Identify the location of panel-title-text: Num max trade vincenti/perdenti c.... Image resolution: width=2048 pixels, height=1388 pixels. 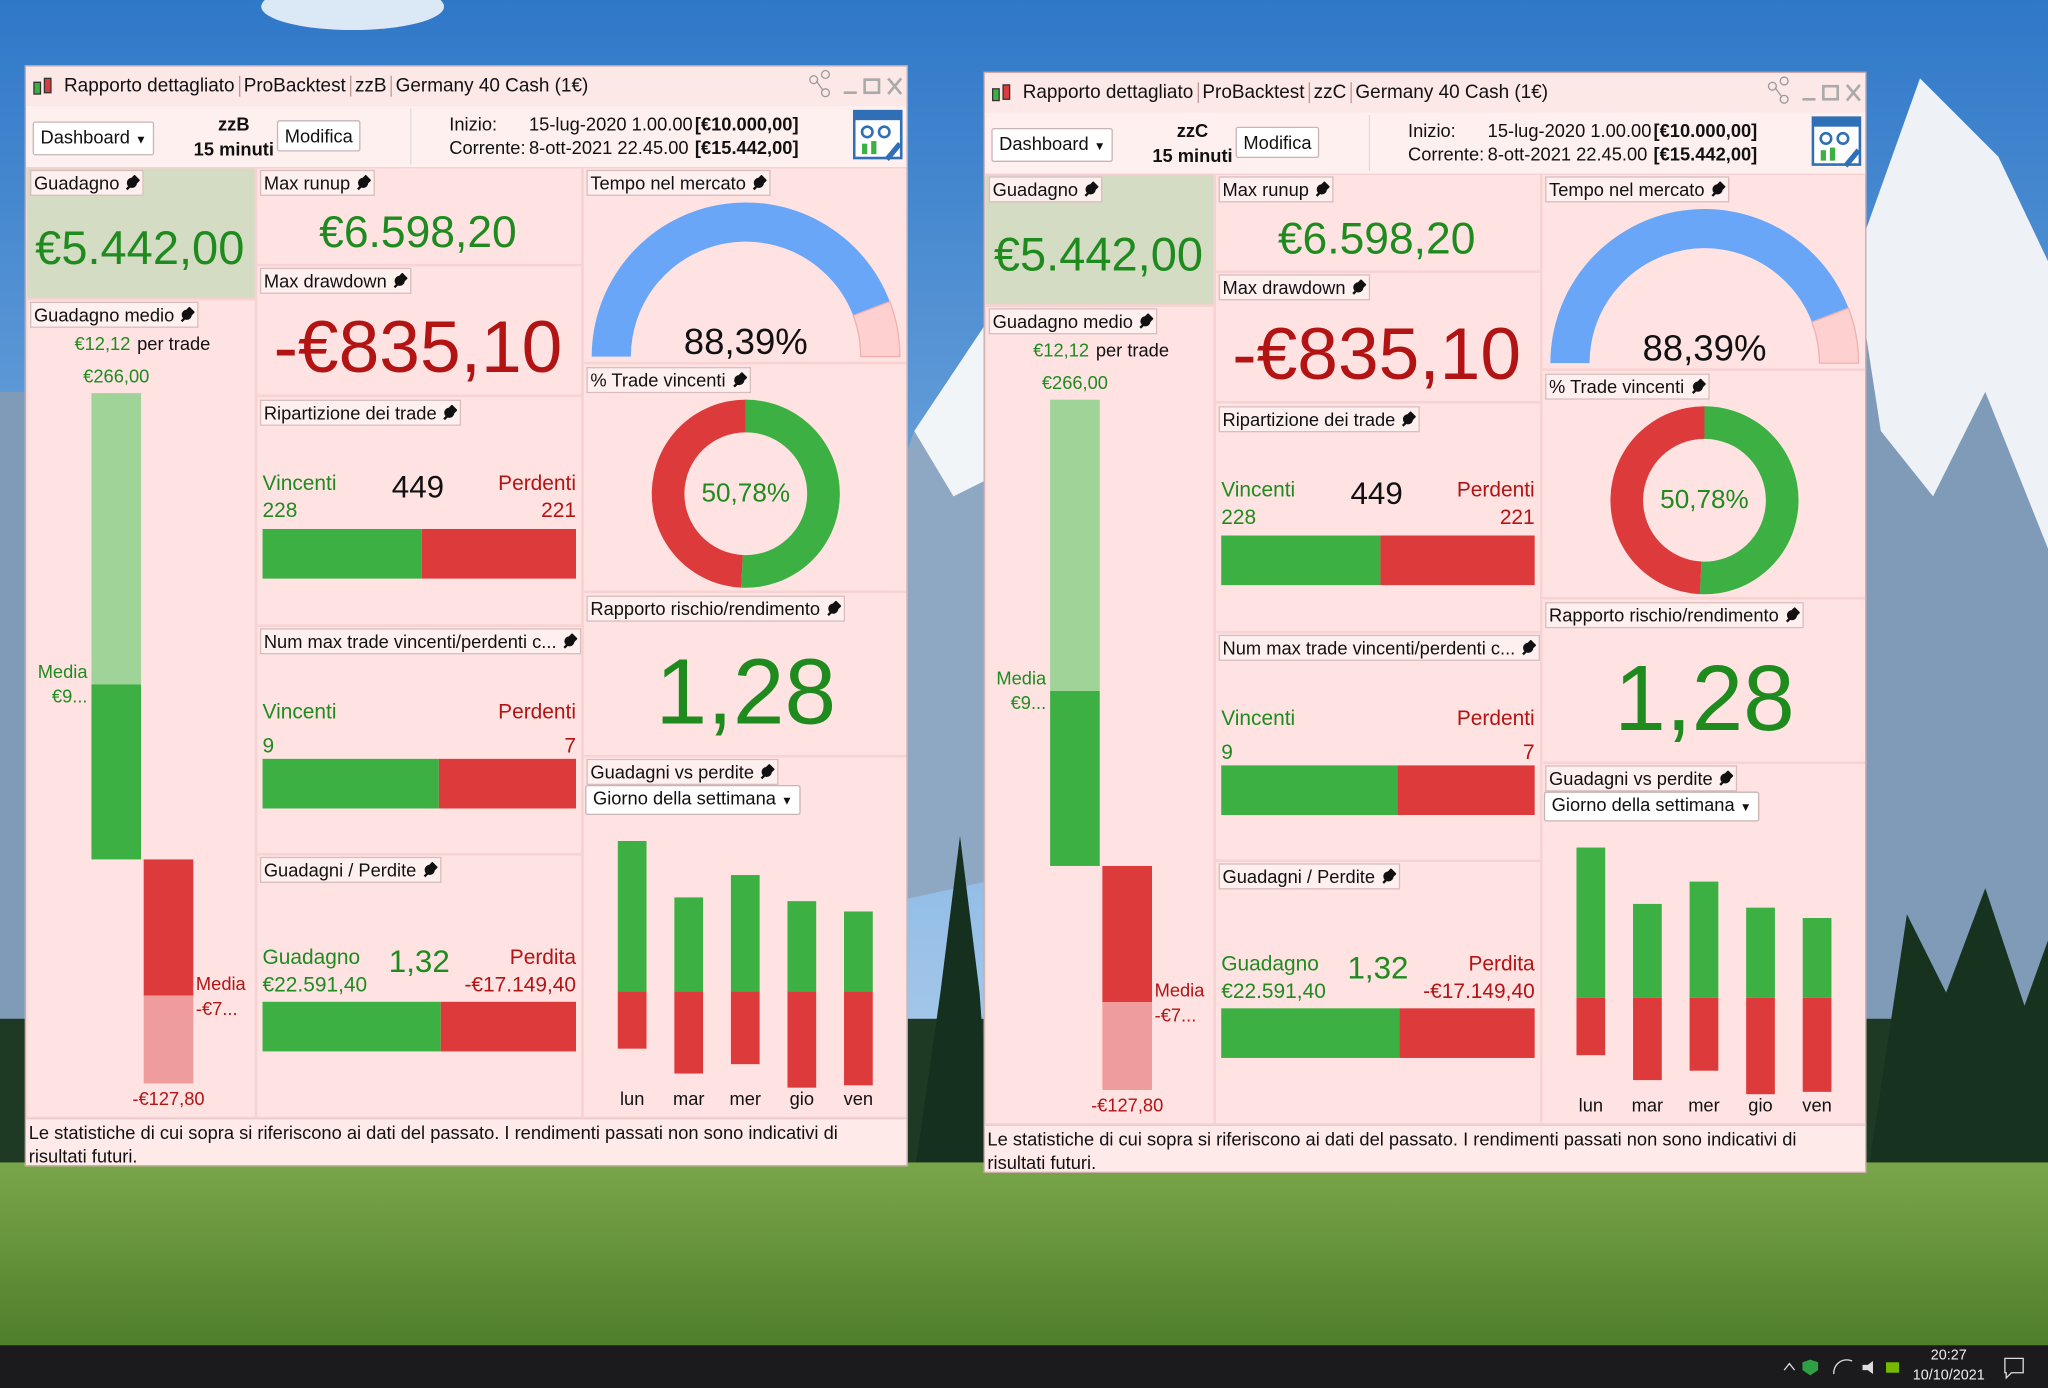
(410, 641).